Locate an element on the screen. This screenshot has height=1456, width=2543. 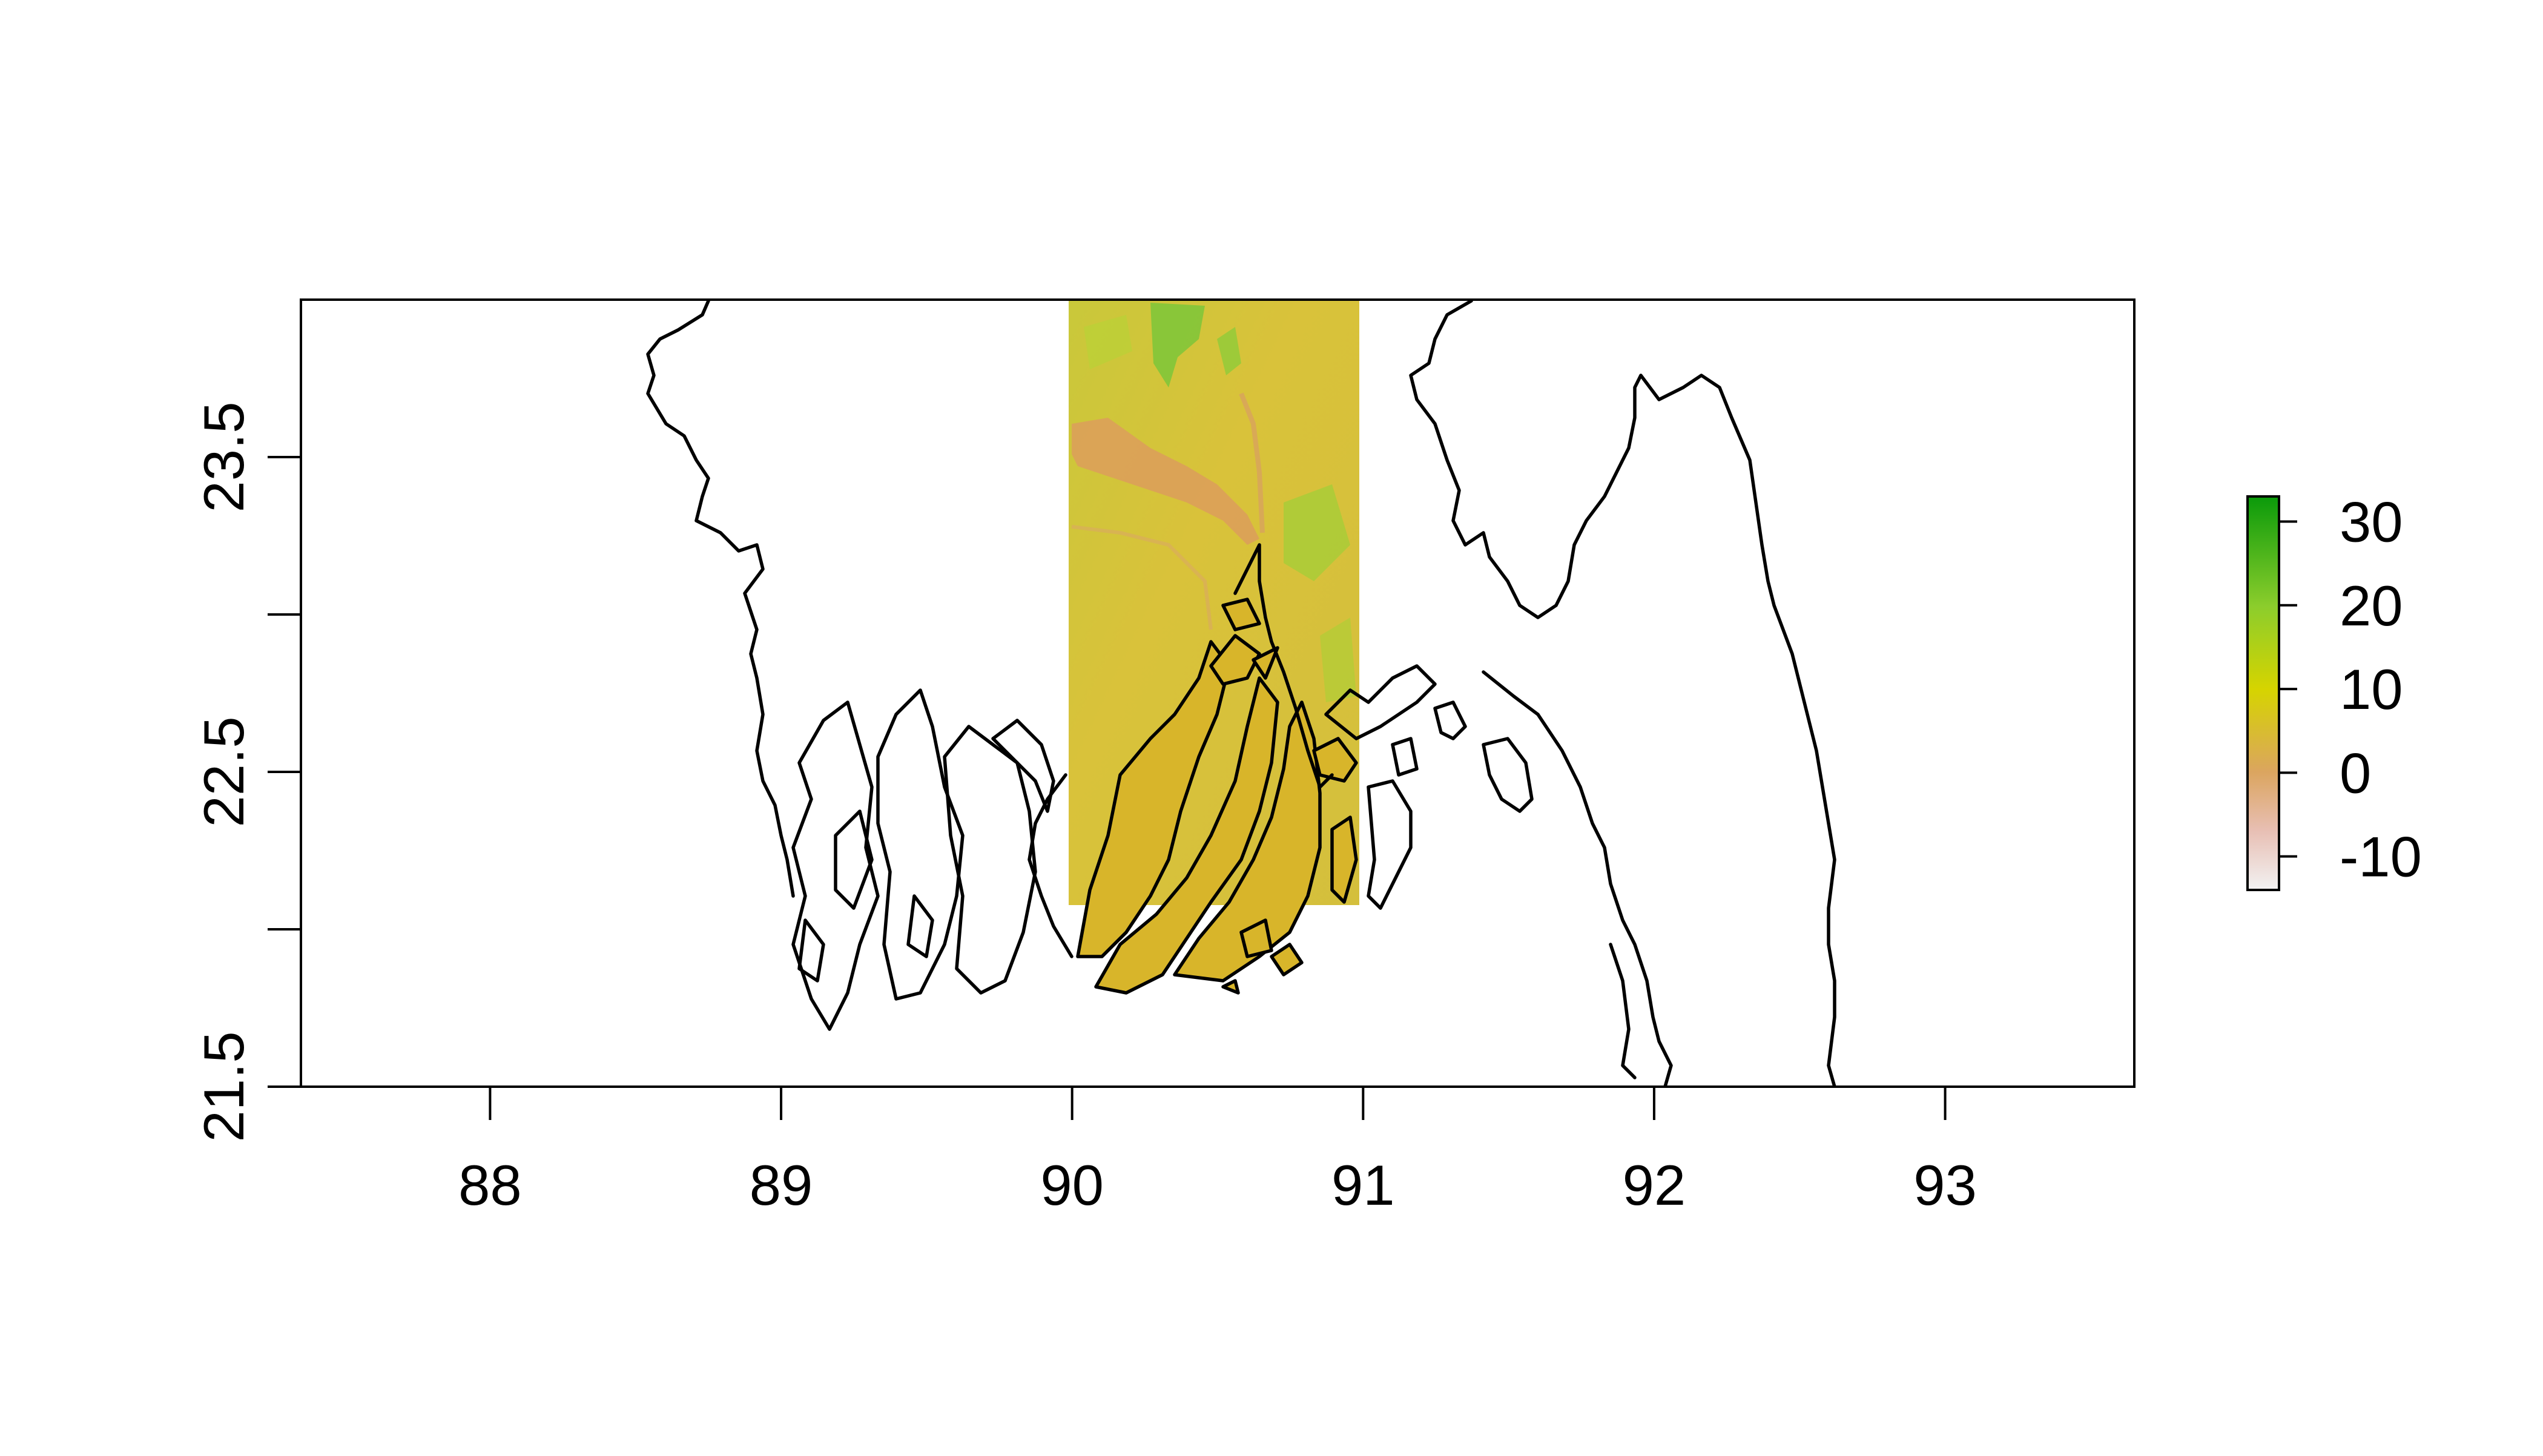
y-tick-label: 21.5 is located at coordinates (224, 1087).